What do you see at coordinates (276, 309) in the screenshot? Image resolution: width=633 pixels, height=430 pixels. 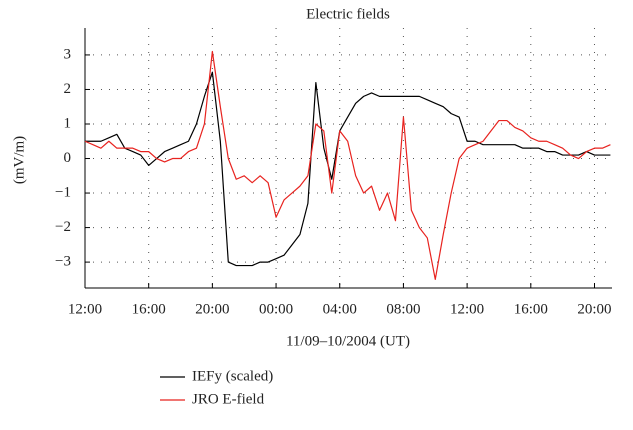 I see `x-tick-label: 00:00` at bounding box center [276, 309].